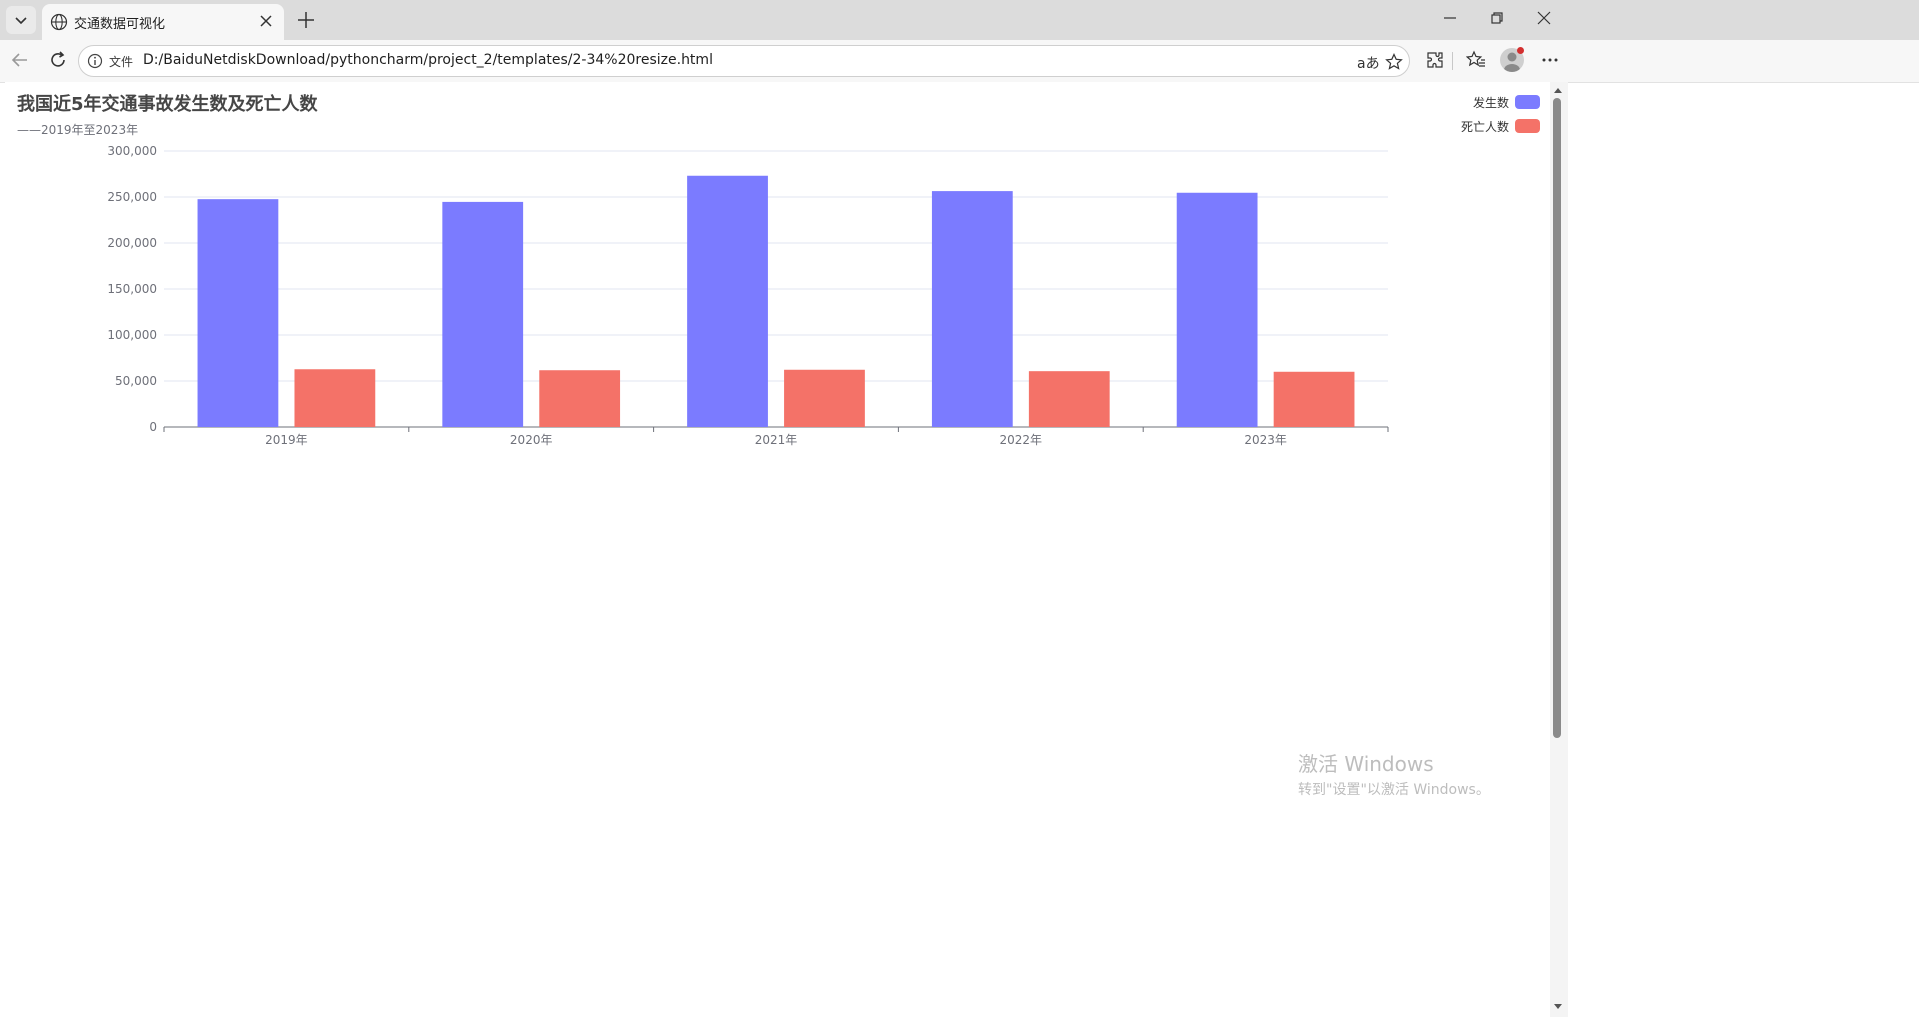 This screenshot has height=1017, width=1919. I want to click on scrollbar-thumb, so click(1557, 418).